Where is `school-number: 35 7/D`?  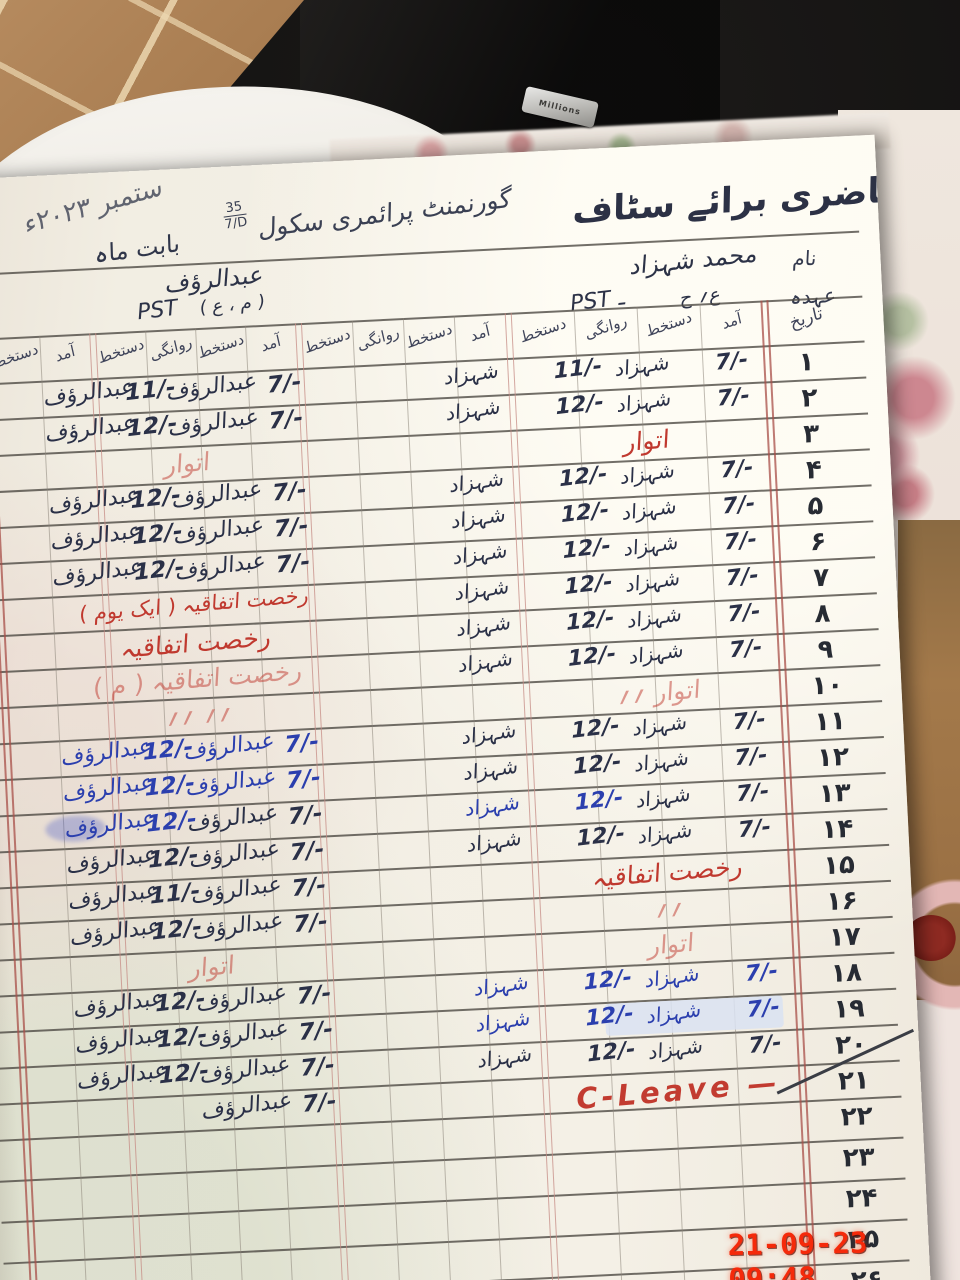
school-number: 35 7/D is located at coordinates (235, 216).